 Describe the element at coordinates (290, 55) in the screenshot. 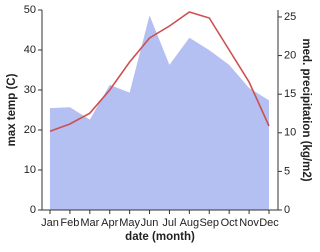

I see `y2-tick-label: 20` at that location.